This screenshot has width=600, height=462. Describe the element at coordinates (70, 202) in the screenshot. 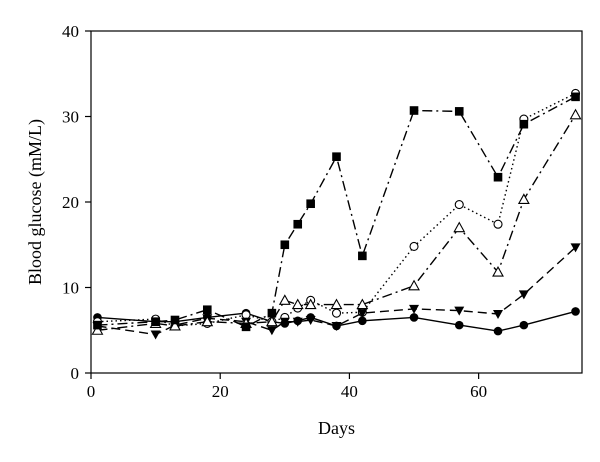

I see `y-tick-label: 20` at that location.